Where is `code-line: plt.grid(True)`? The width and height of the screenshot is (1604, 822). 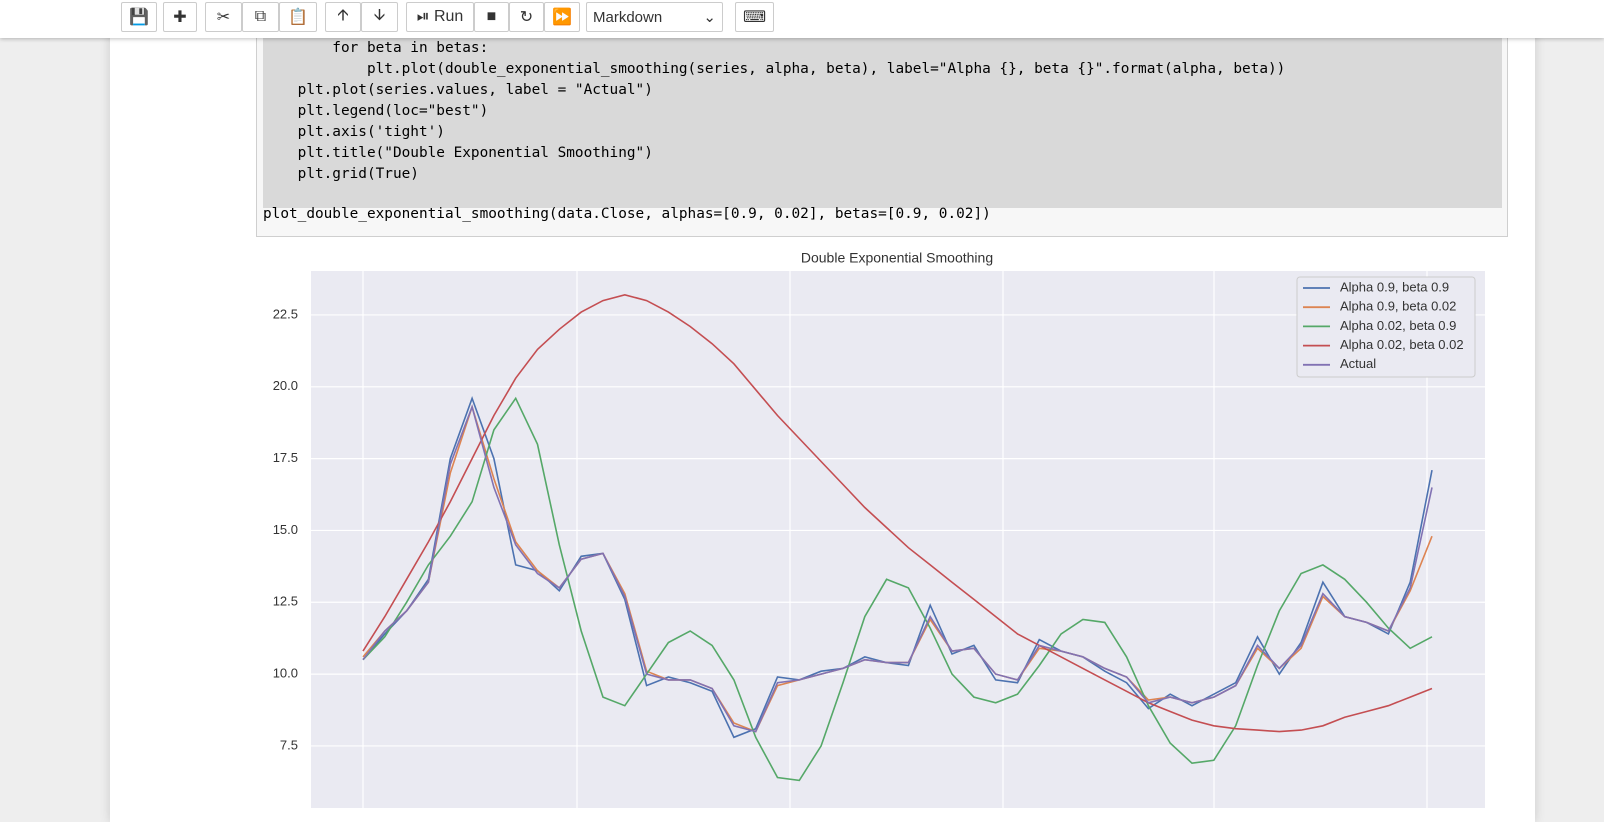
code-line: plt.grid(True) is located at coordinates (341, 174).